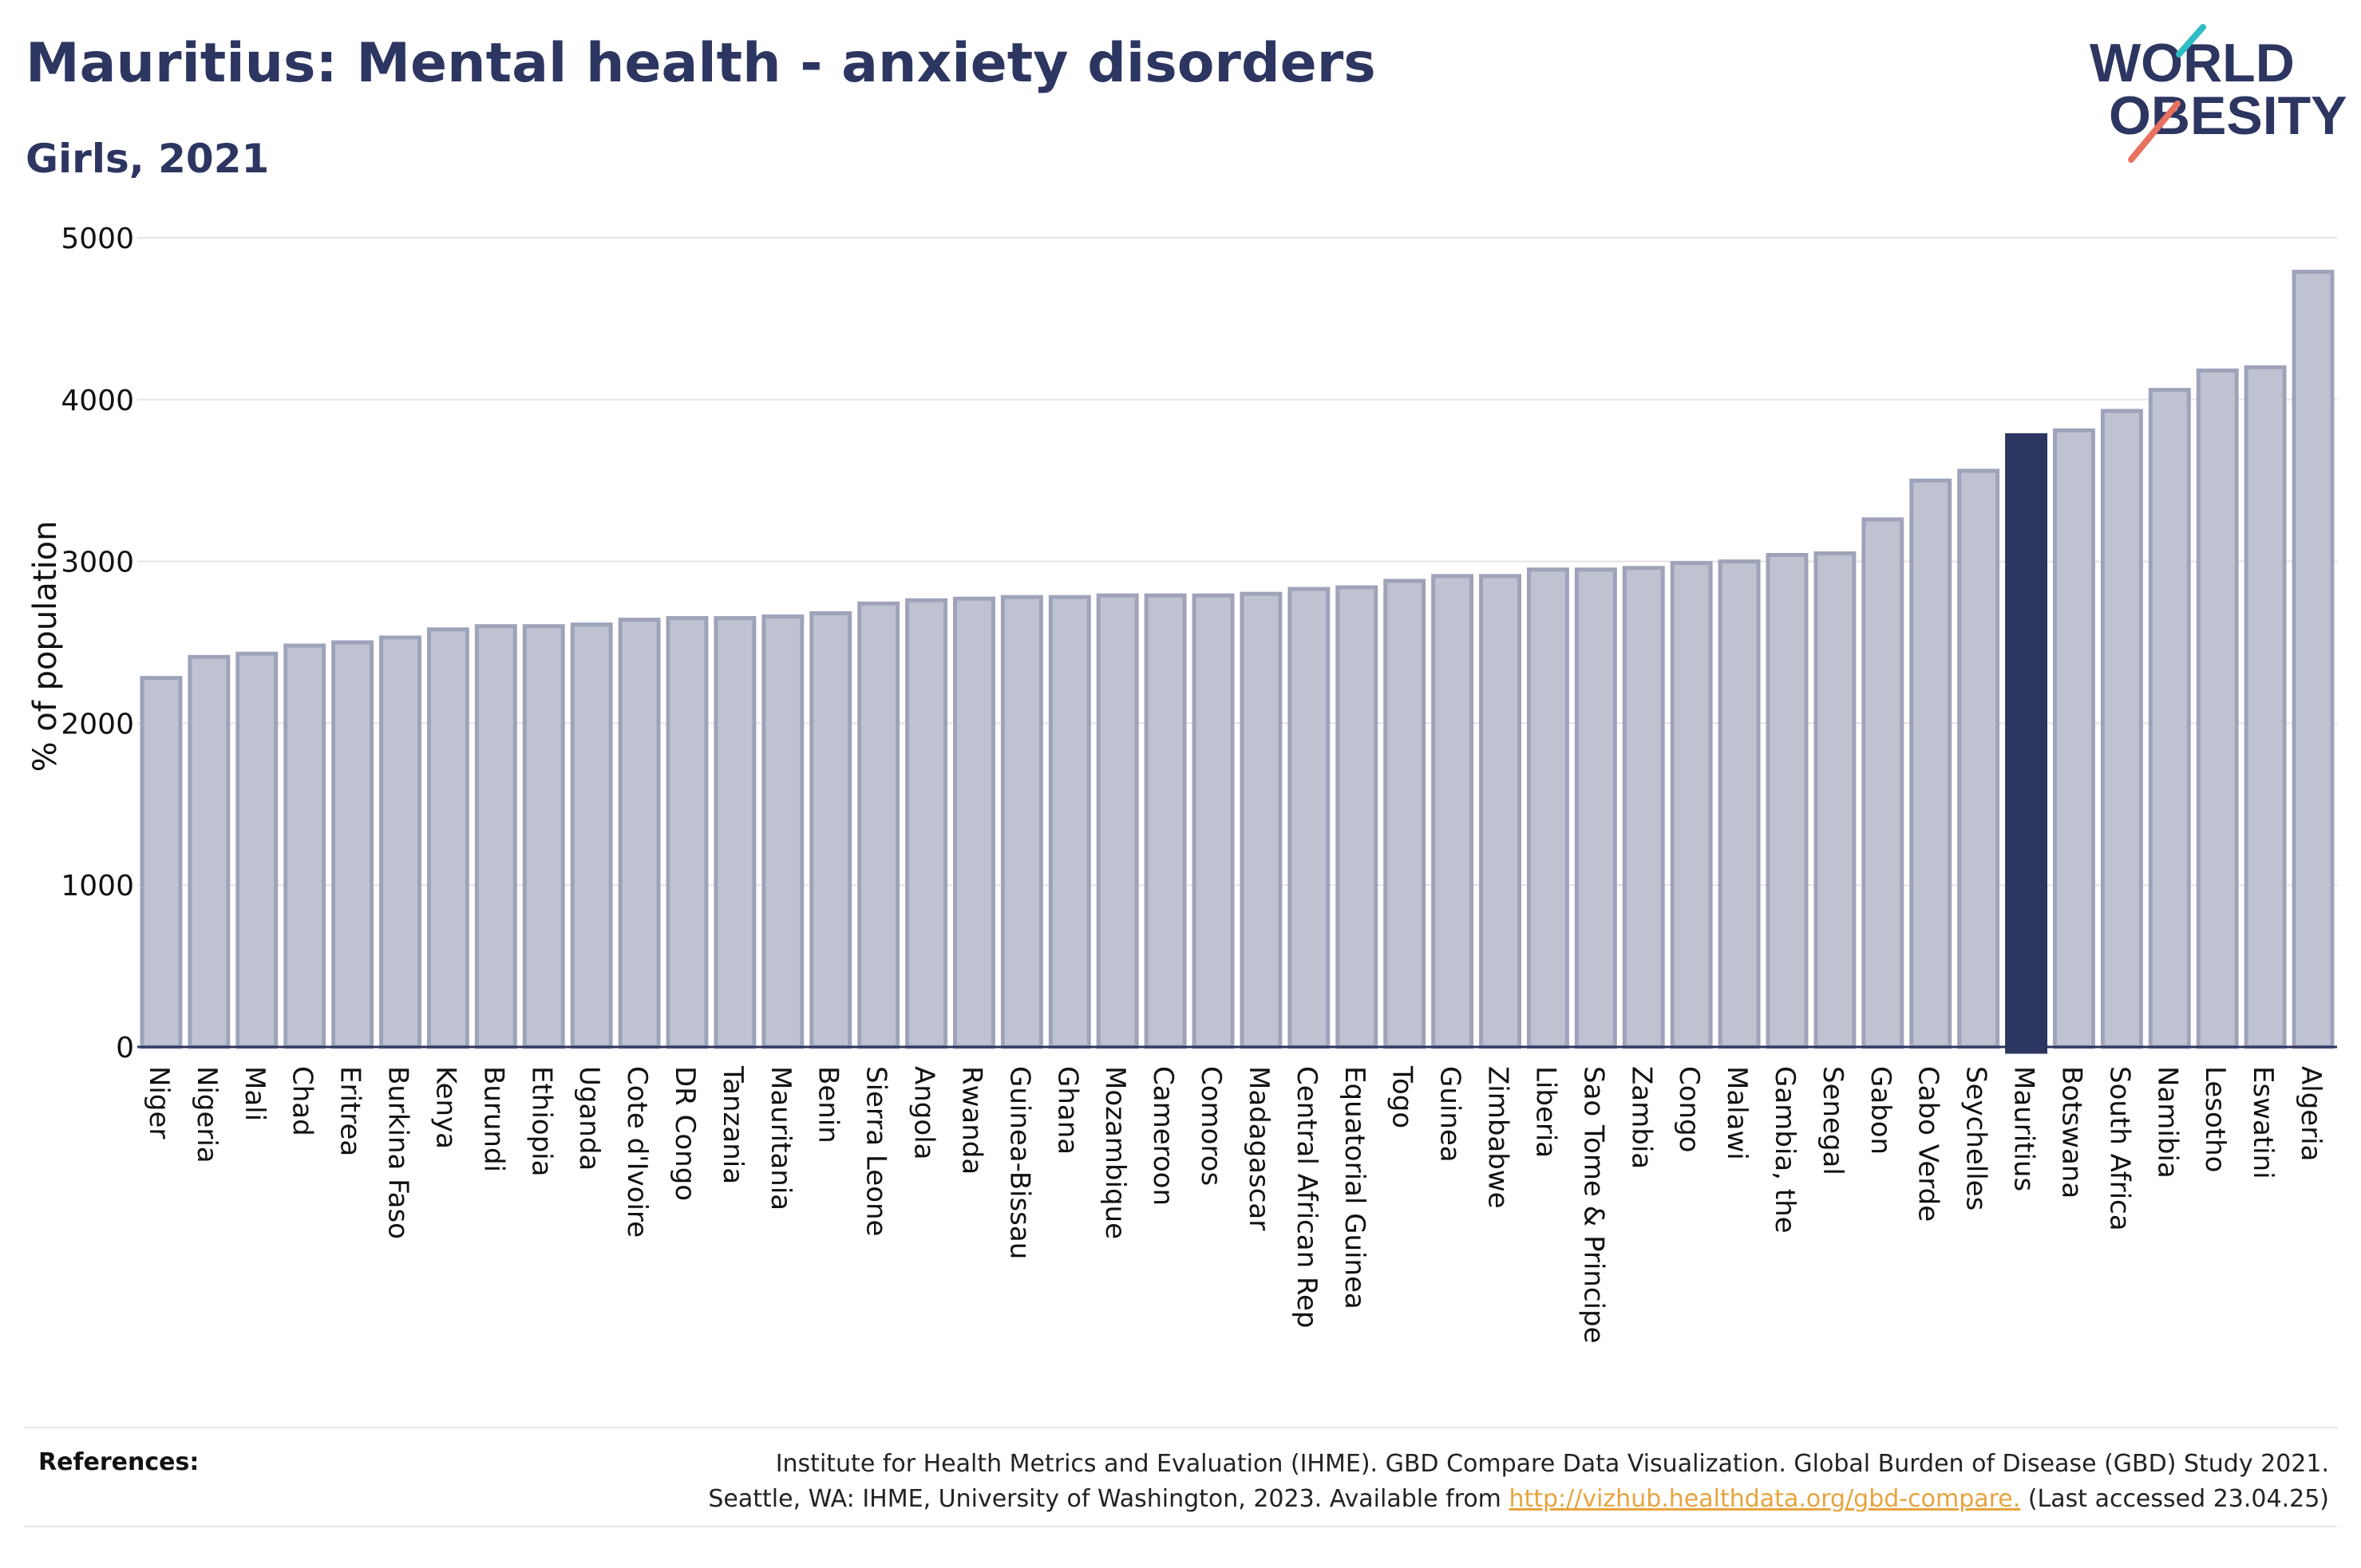  I want to click on bar-burundi, so click(495, 836).